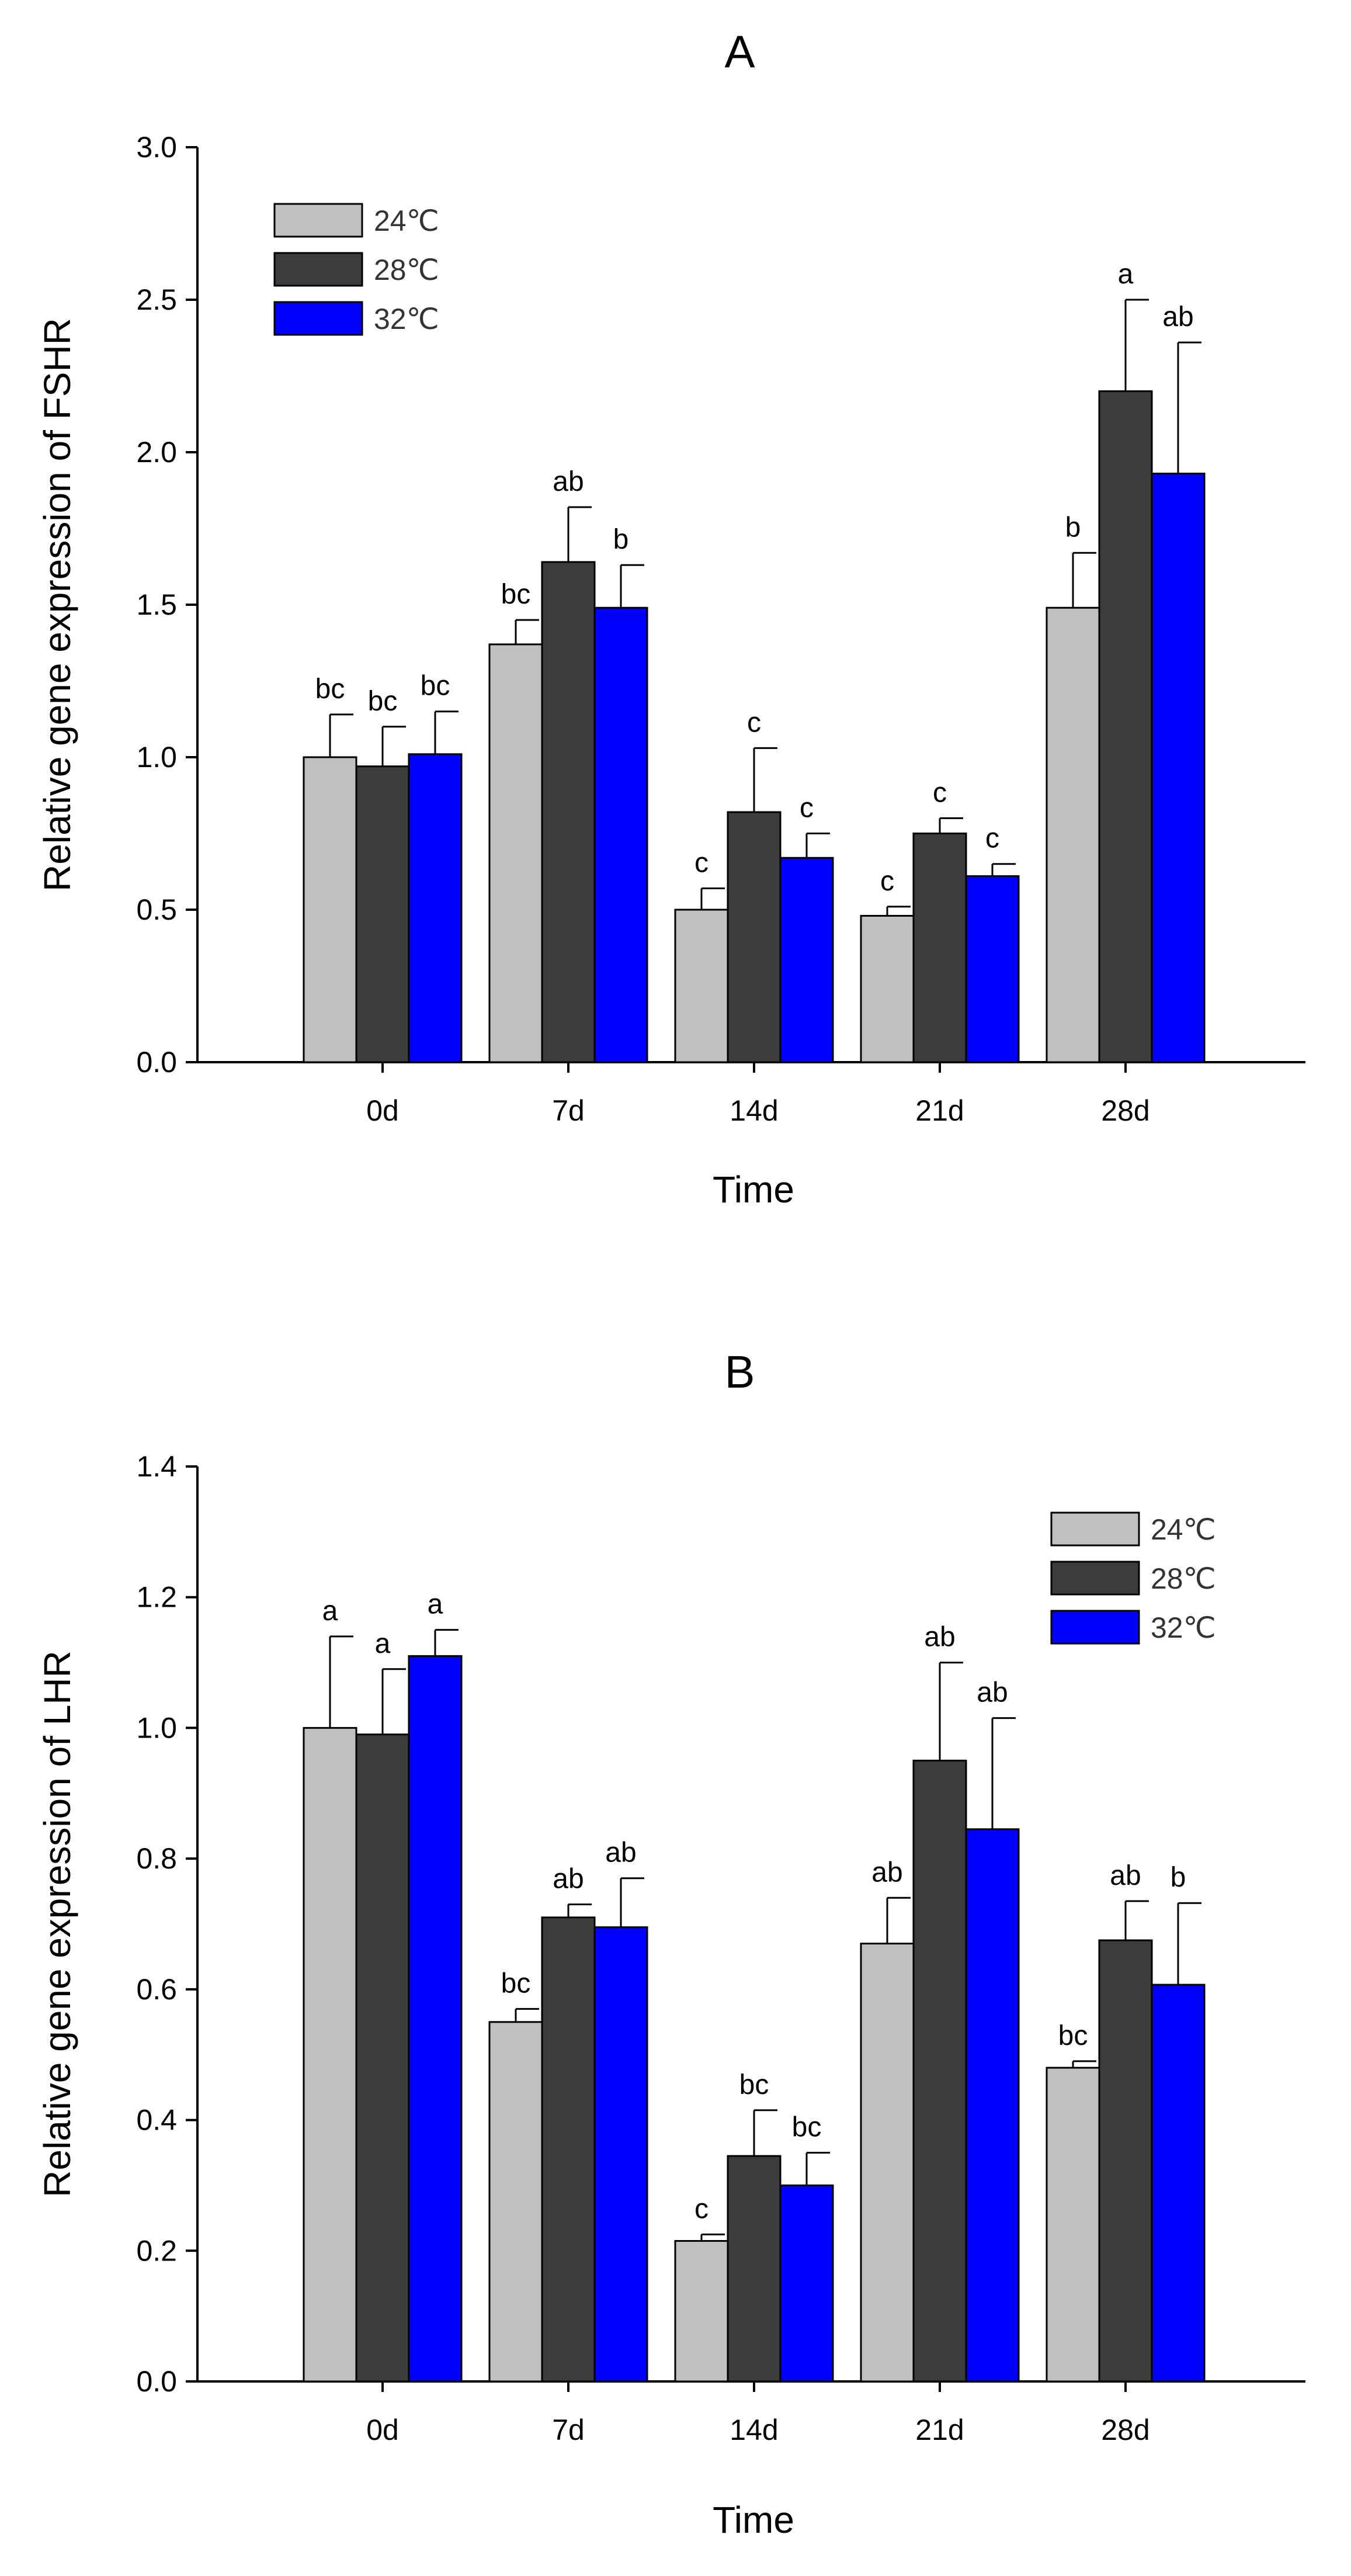 This screenshot has width=1351, height=2576. Describe the element at coordinates (156, 1466) in the screenshot. I see `y-tick-label: 1.4` at that location.